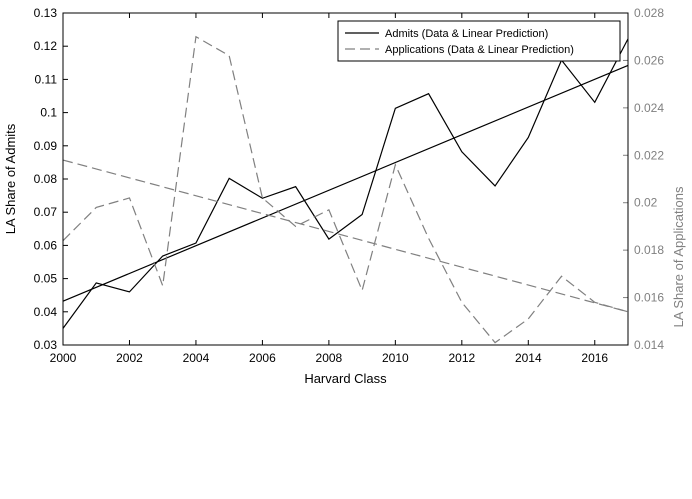 The width and height of the screenshot is (692, 499). Describe the element at coordinates (678, 256) in the screenshot. I see `right-y-axis-label: LA Share of Applications` at that location.